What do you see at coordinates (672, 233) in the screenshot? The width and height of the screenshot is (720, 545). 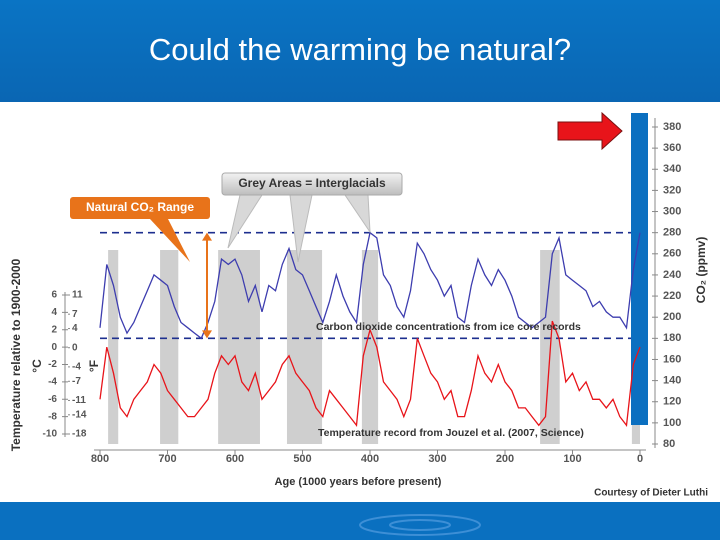 I see `y2-tick-label: 280` at bounding box center [672, 233].